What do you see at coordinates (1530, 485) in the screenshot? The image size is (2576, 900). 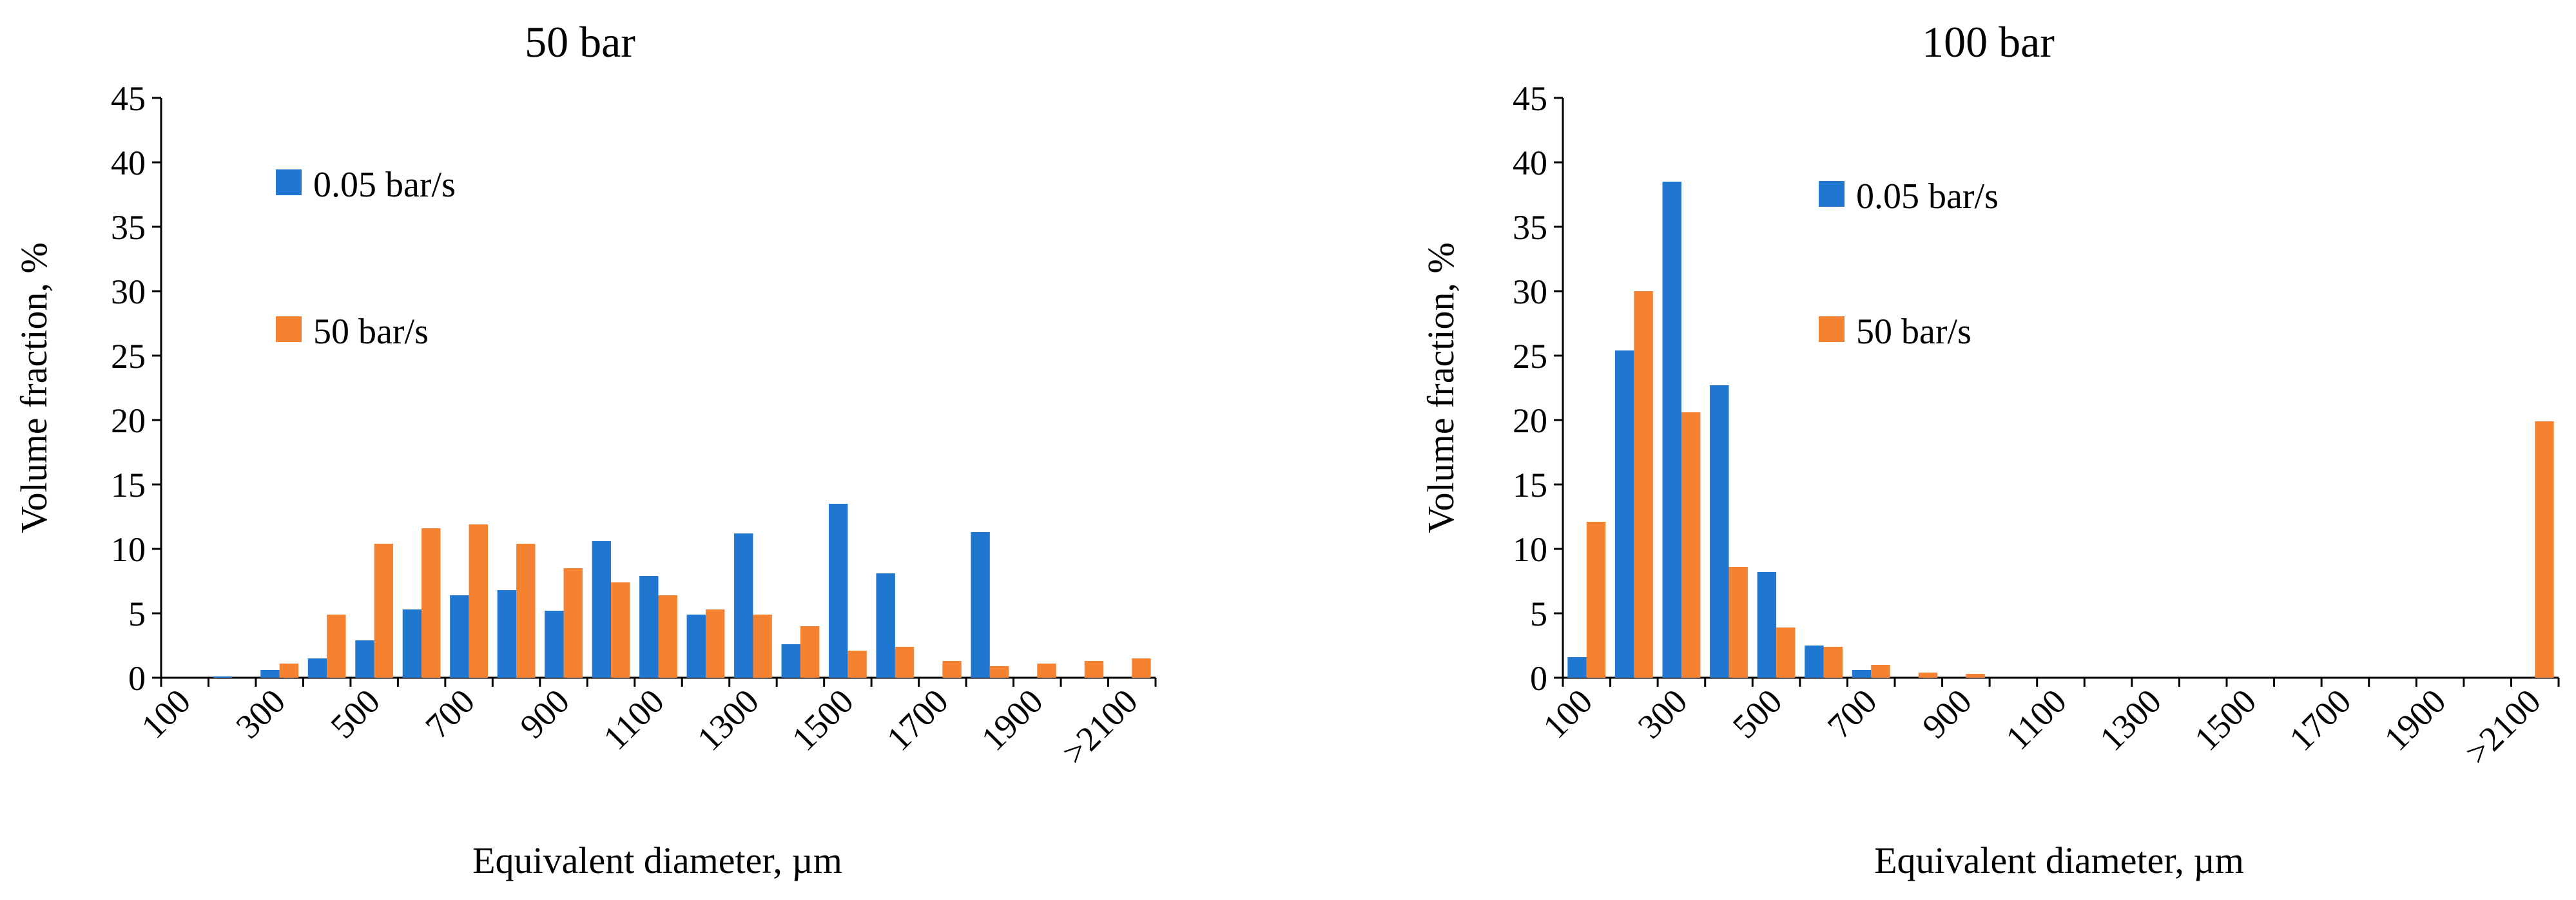 I see `y-tick-label: 15` at bounding box center [1530, 485].